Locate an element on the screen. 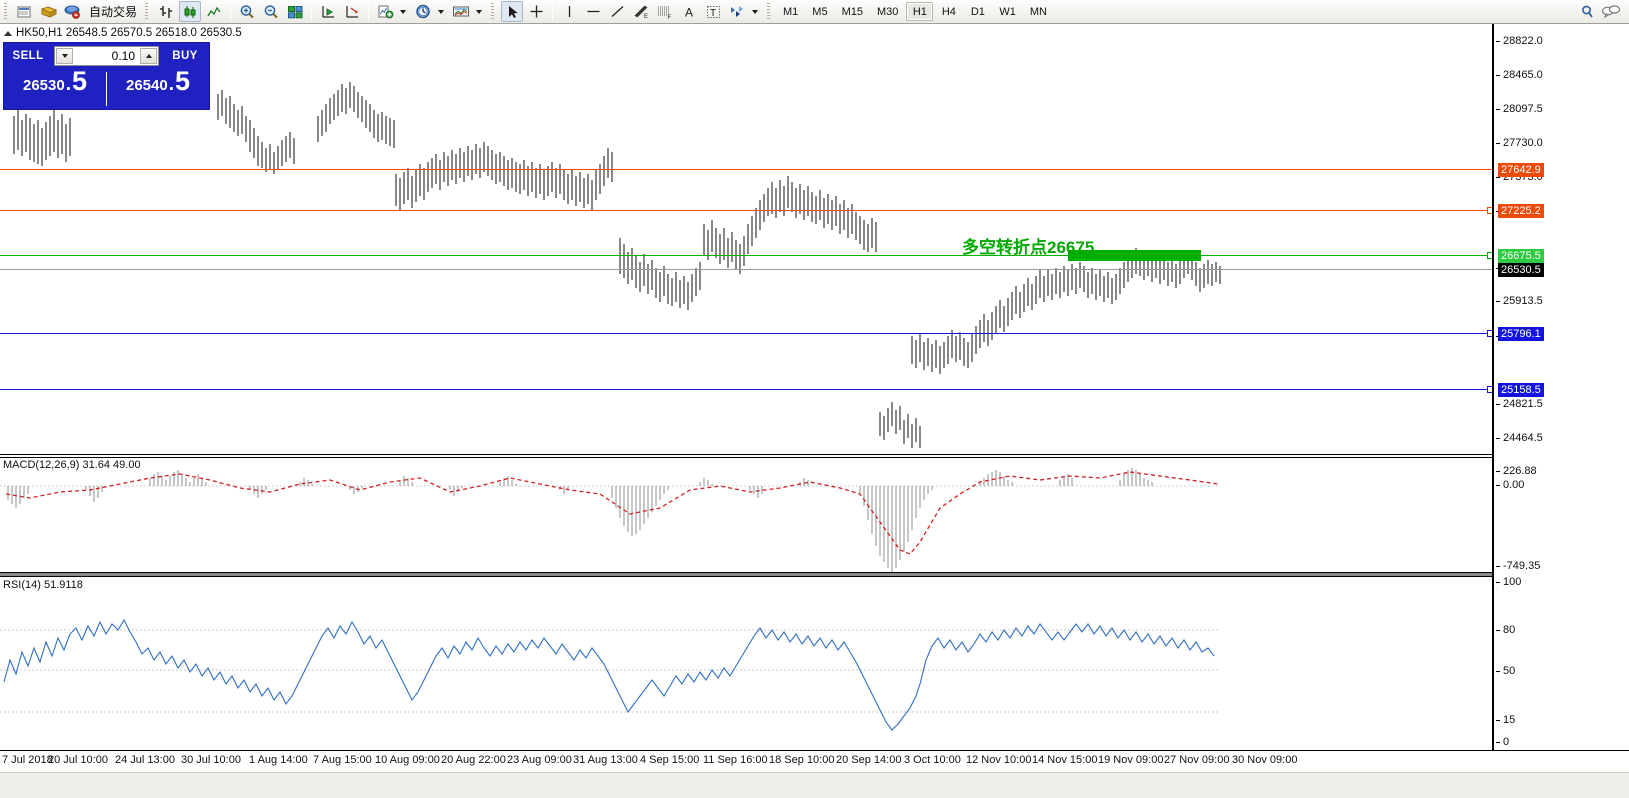 This screenshot has width=1629, height=798. current-price-label: 26530.5 is located at coordinates (1521, 270).